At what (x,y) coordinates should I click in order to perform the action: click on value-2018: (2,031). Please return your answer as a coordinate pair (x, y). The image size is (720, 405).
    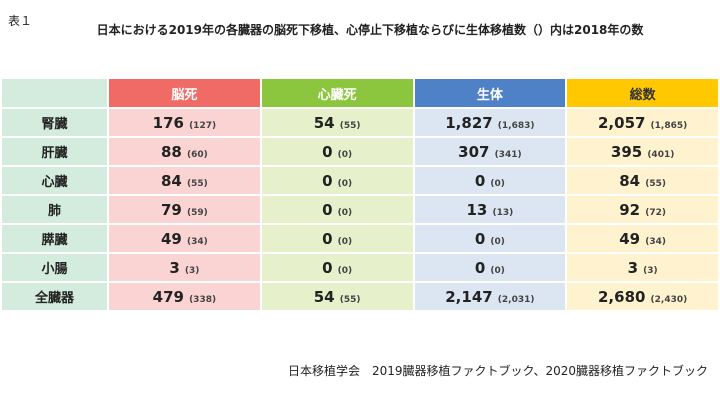
    Looking at the image, I should click on (516, 300).